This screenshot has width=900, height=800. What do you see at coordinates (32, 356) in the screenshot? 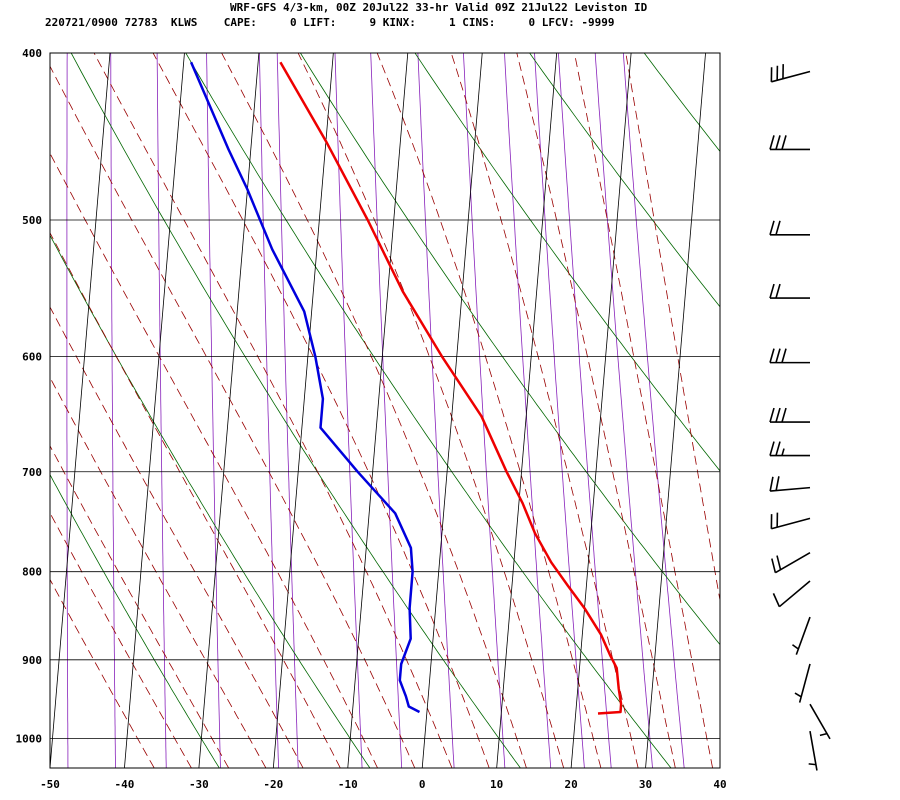
I see `y-tick-label: 600` at bounding box center [32, 356].